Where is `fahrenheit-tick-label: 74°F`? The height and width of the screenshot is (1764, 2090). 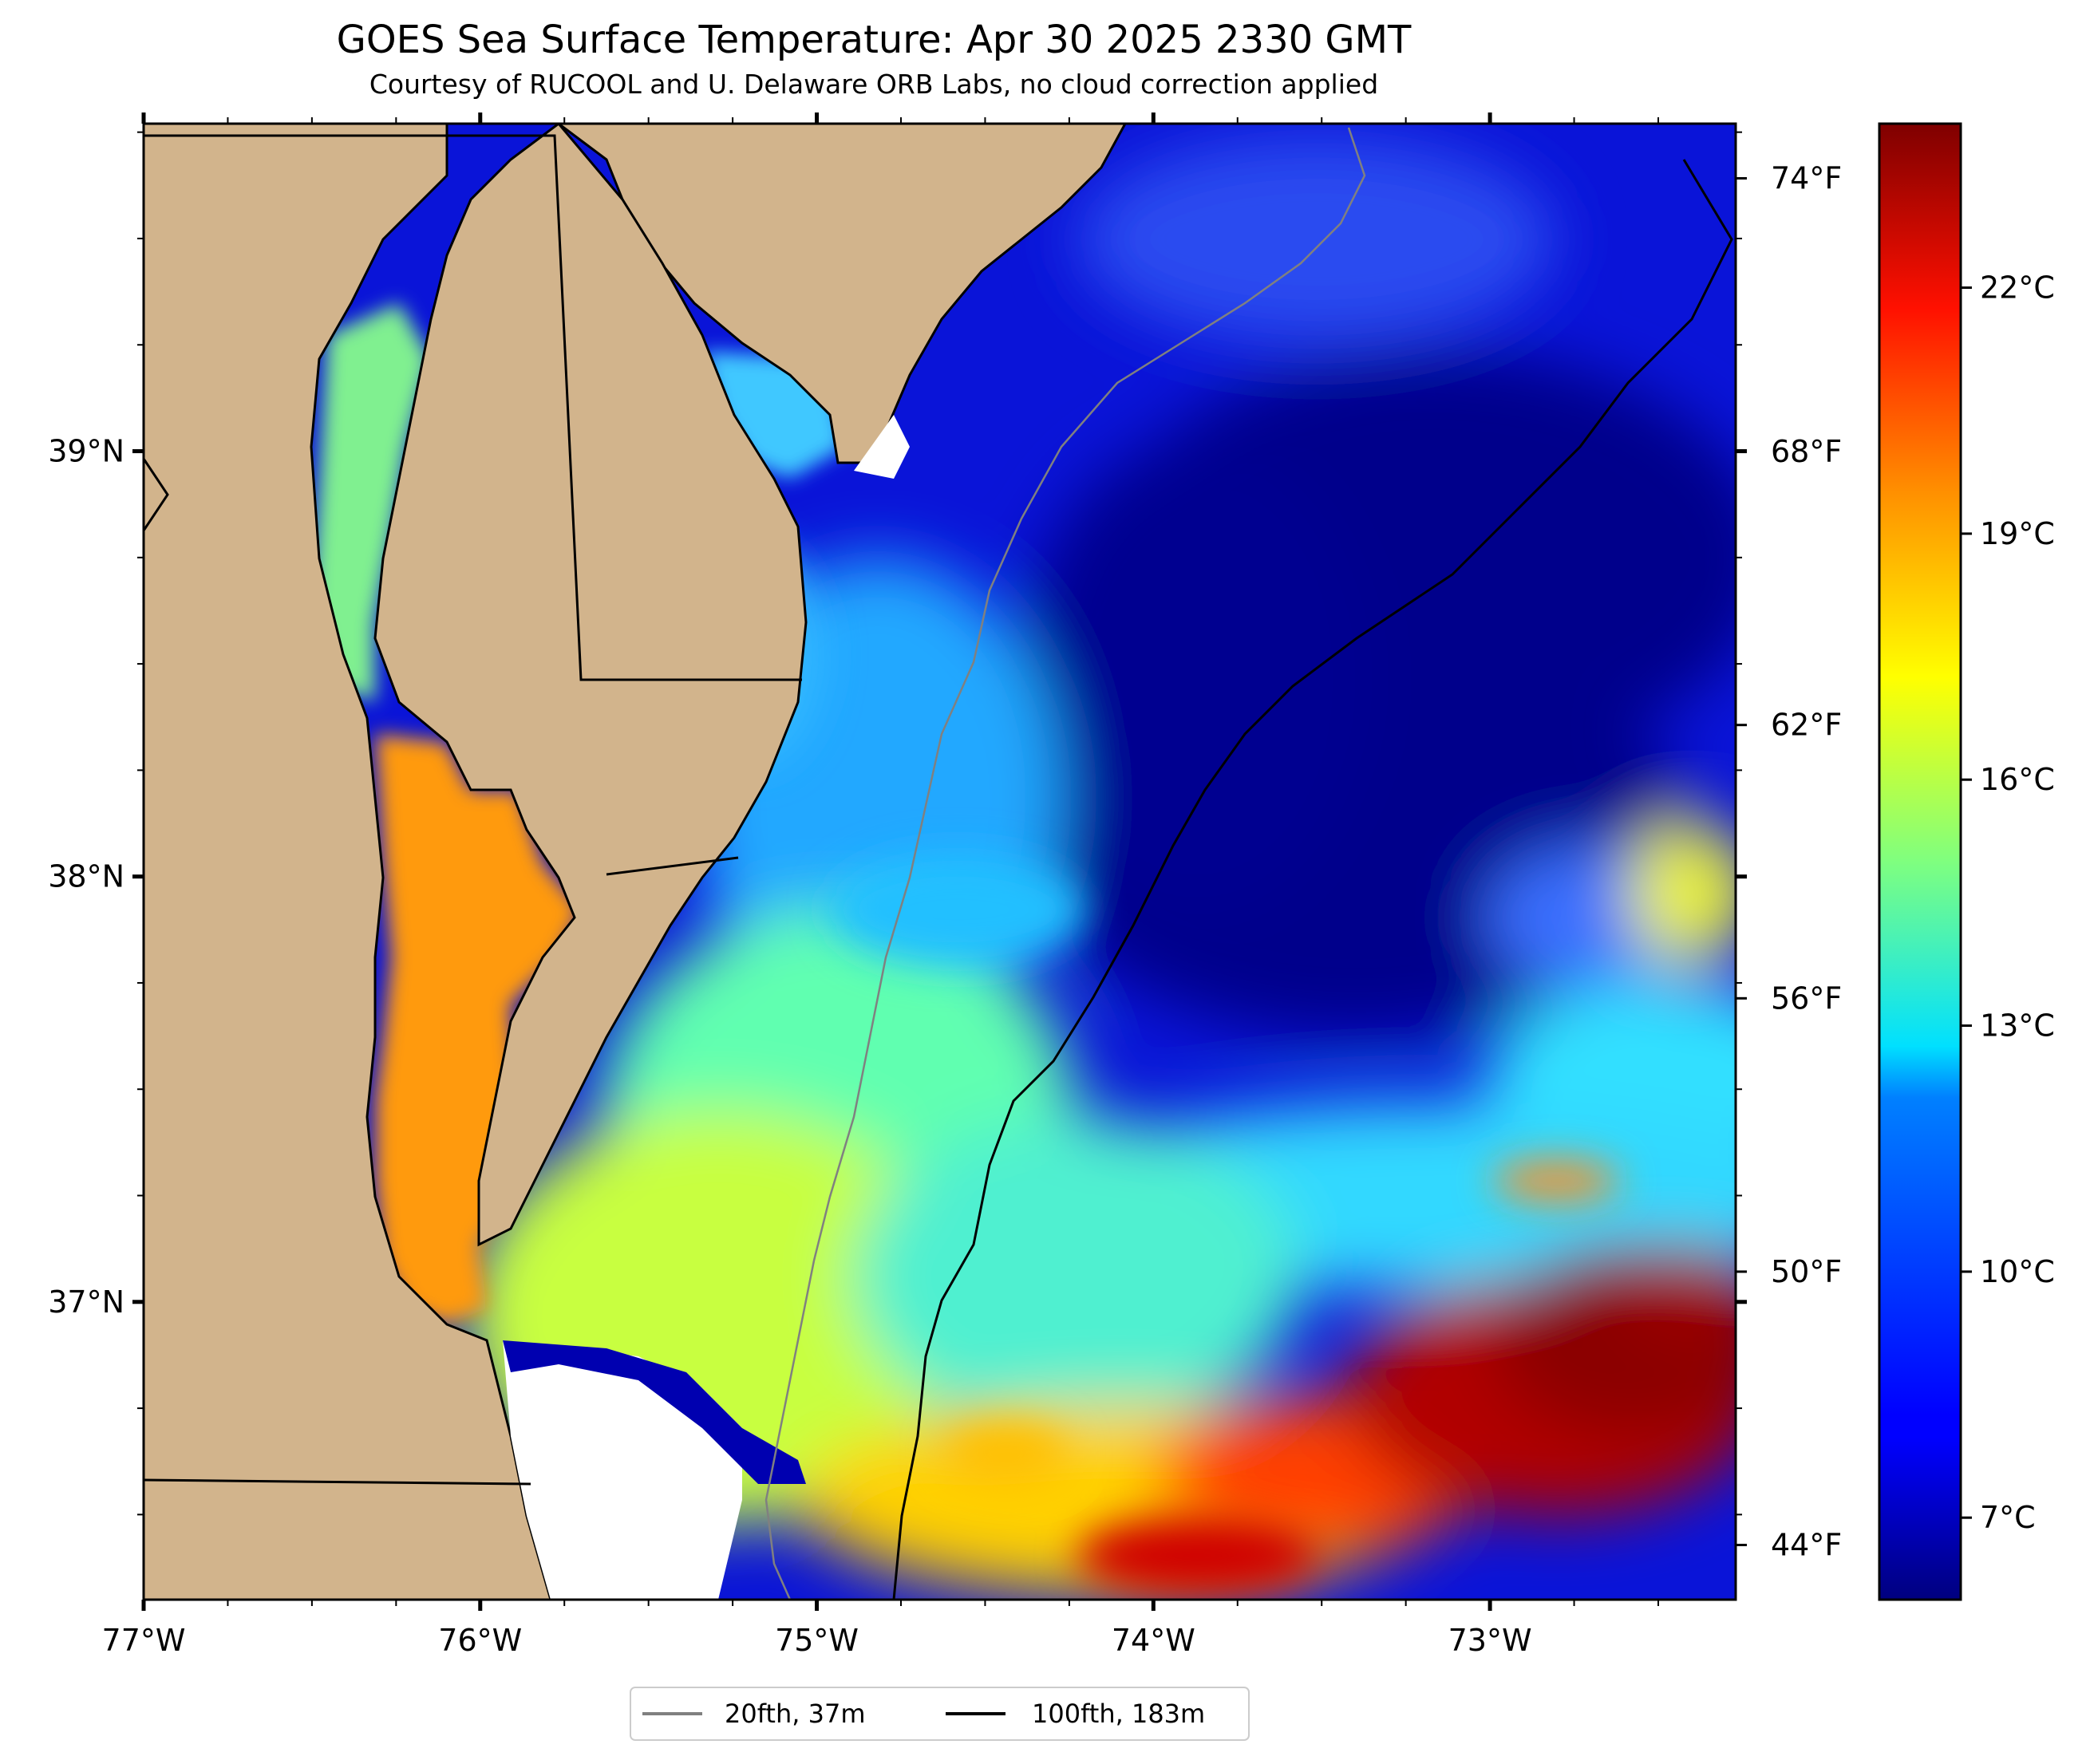 fahrenheit-tick-label: 74°F is located at coordinates (1807, 178).